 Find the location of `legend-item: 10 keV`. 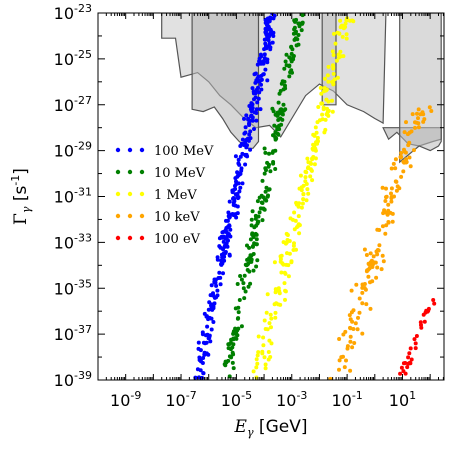

legend-item: 10 keV is located at coordinates (157, 217).